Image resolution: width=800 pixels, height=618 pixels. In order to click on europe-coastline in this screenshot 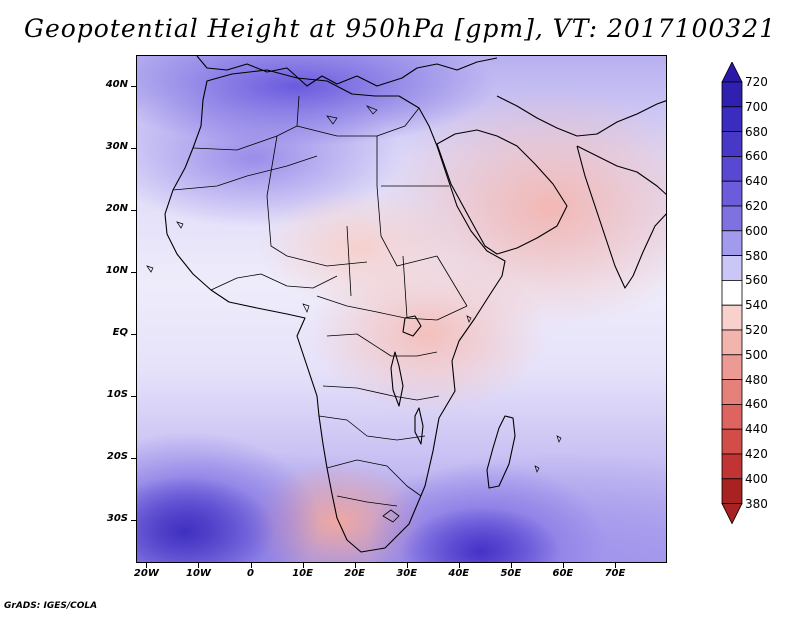, I will do `click(347, 71)`.